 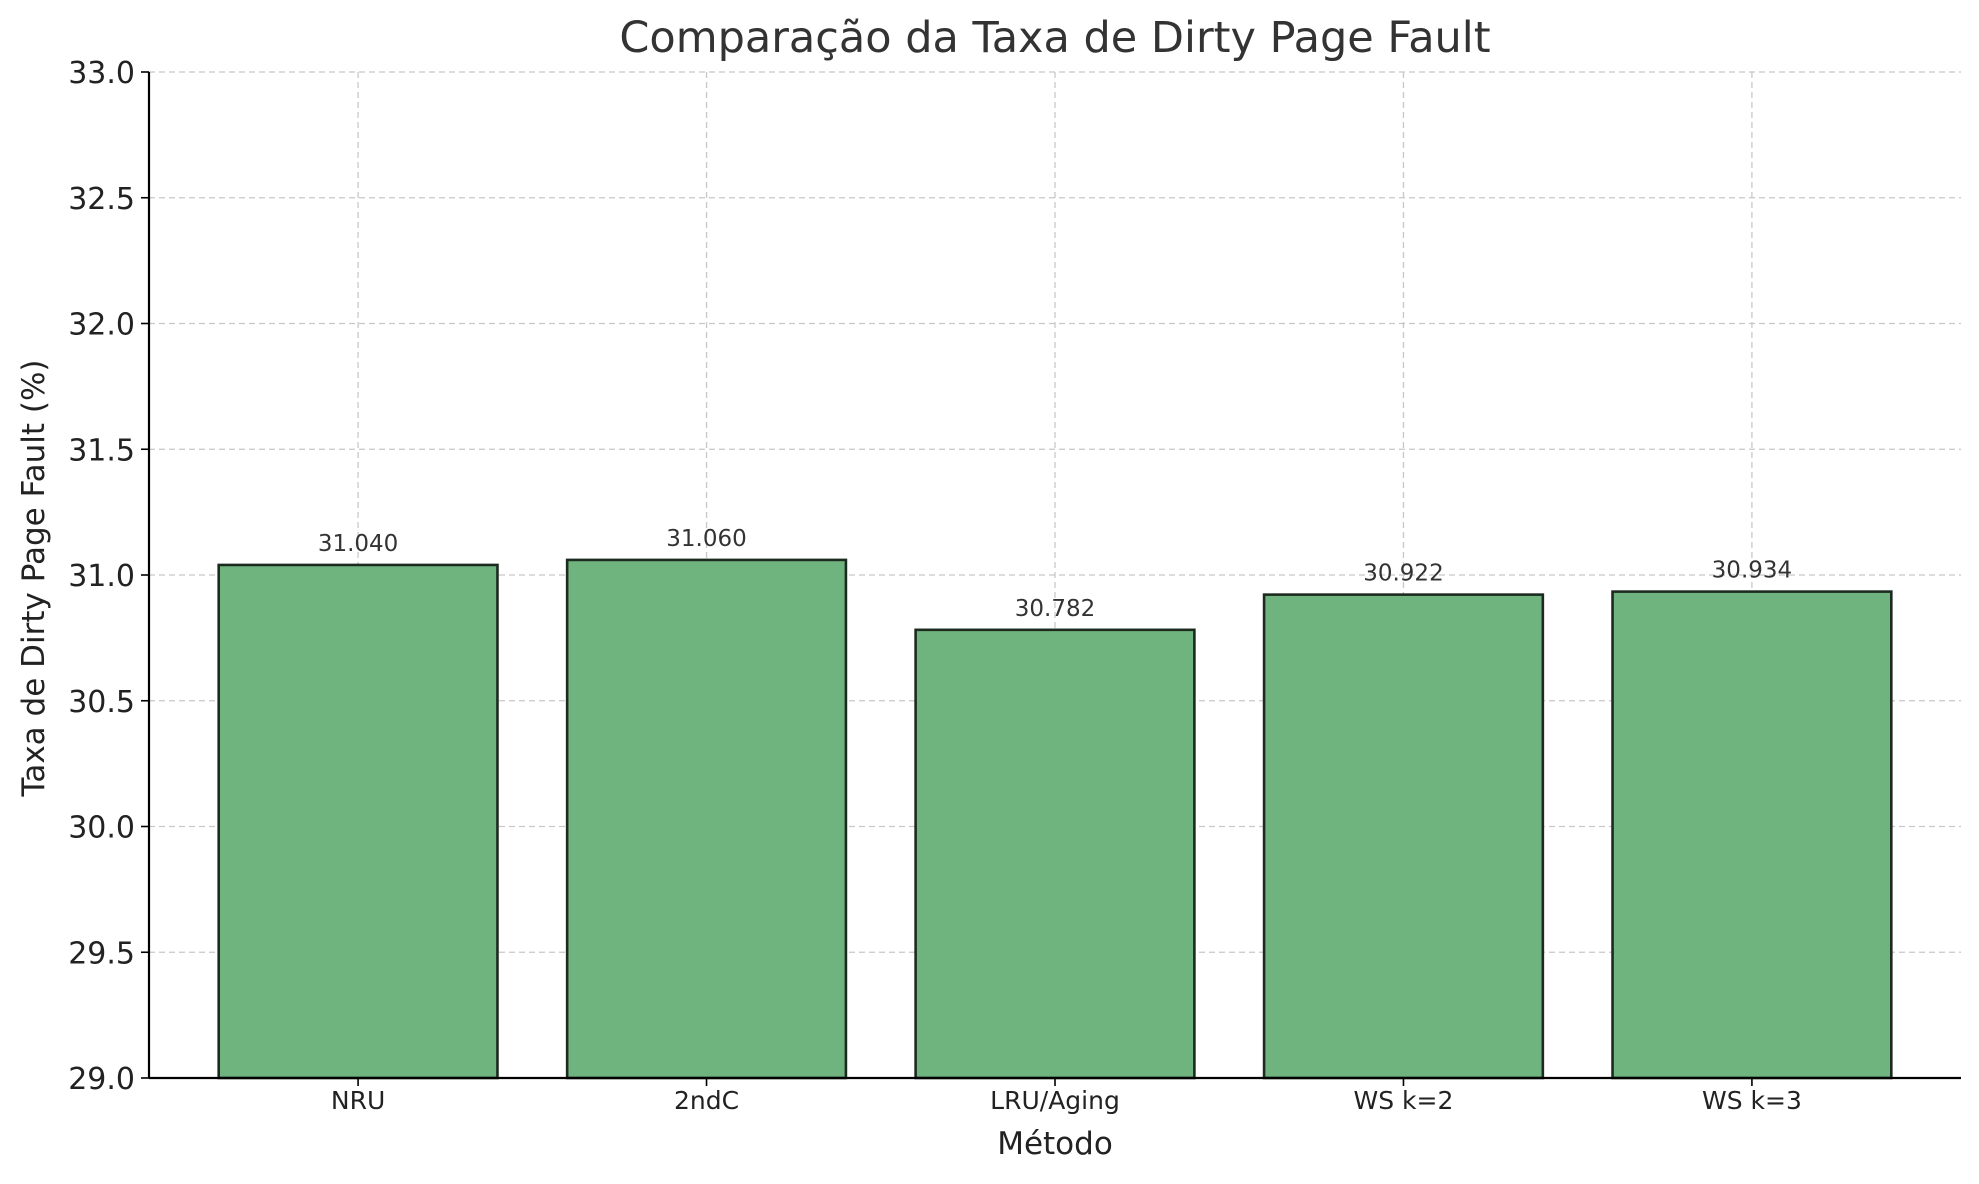 What do you see at coordinates (1055, 609) in the screenshot?
I see `bar-value-label: 30.782` at bounding box center [1055, 609].